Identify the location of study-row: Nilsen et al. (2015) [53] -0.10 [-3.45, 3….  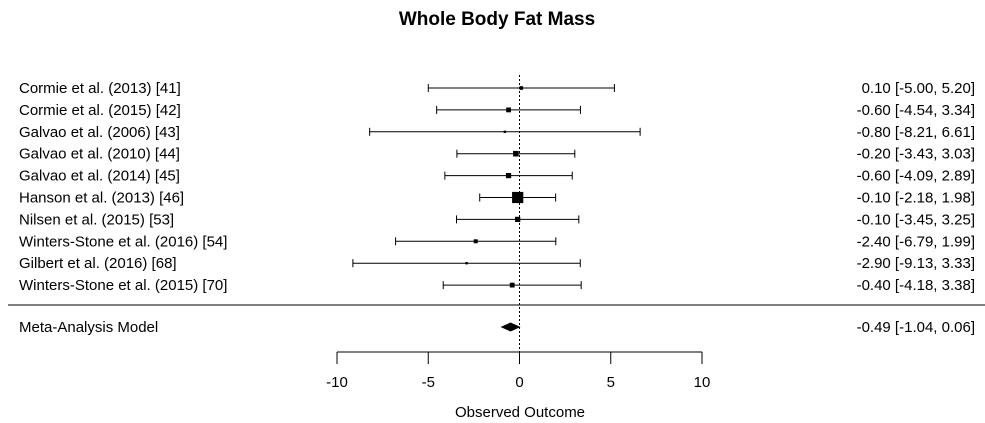
(497, 219).